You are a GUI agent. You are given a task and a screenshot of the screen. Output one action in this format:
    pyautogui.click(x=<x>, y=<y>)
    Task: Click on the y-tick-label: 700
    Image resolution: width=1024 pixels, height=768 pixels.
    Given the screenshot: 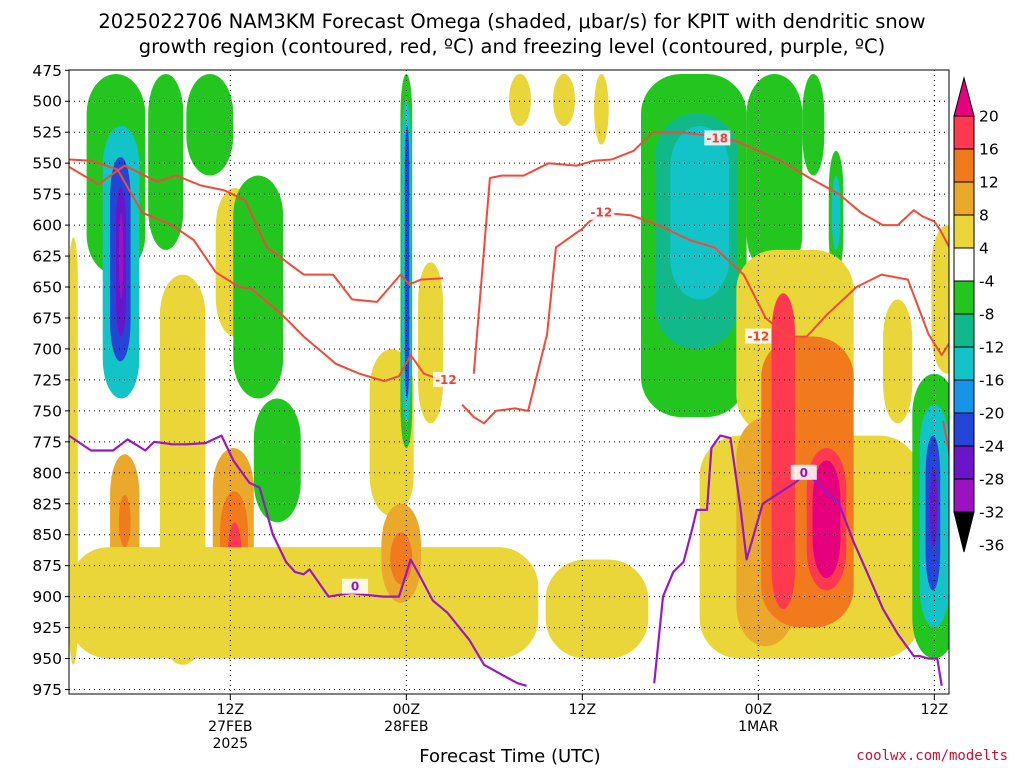 What is the action you would take?
    pyautogui.click(x=47, y=349)
    